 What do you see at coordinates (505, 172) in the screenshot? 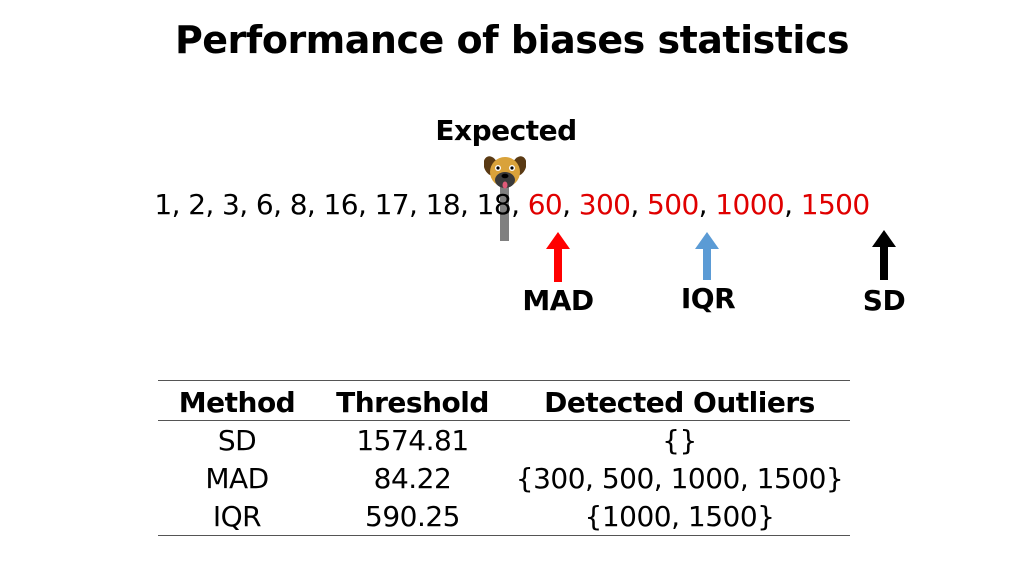
I see `dog-icon` at bounding box center [505, 172].